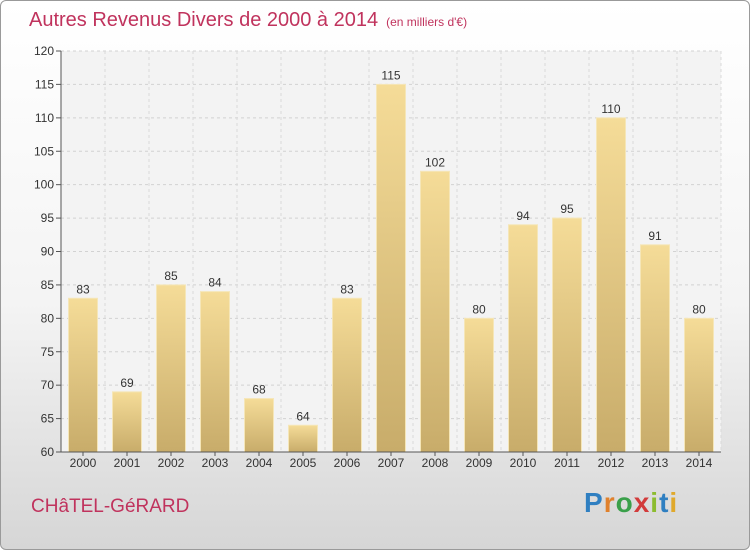 The width and height of the screenshot is (750, 550). Describe the element at coordinates (523, 216) in the screenshot. I see `bar-value-label: 94` at that location.